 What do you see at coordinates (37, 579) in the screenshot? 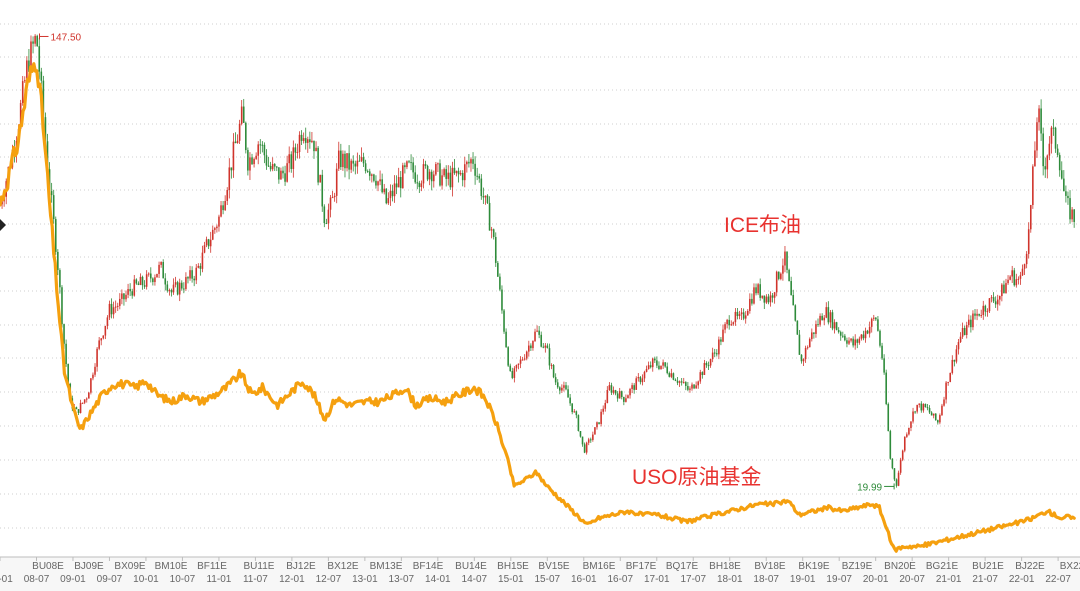
I see `x-tick-date: 08-07` at bounding box center [37, 579].